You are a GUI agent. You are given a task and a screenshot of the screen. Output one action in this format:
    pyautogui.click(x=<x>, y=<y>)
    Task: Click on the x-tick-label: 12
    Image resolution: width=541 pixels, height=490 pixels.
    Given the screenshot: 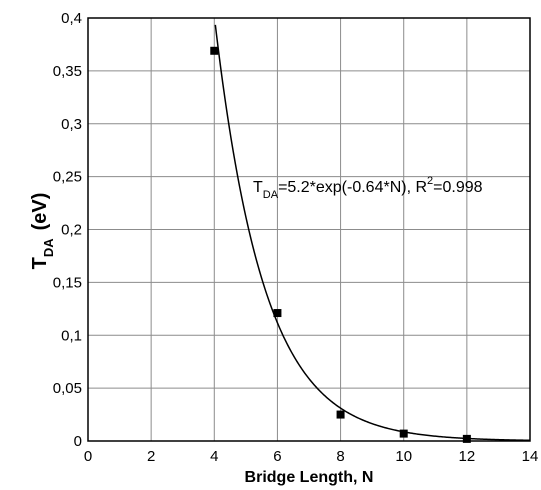 What is the action you would take?
    pyautogui.click(x=467, y=456)
    